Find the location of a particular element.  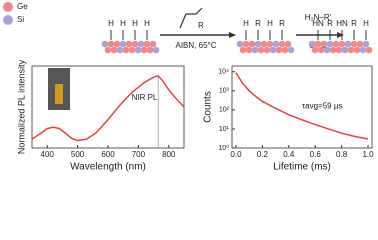

y-tick-label: 10² is located at coordinates (224, 110).